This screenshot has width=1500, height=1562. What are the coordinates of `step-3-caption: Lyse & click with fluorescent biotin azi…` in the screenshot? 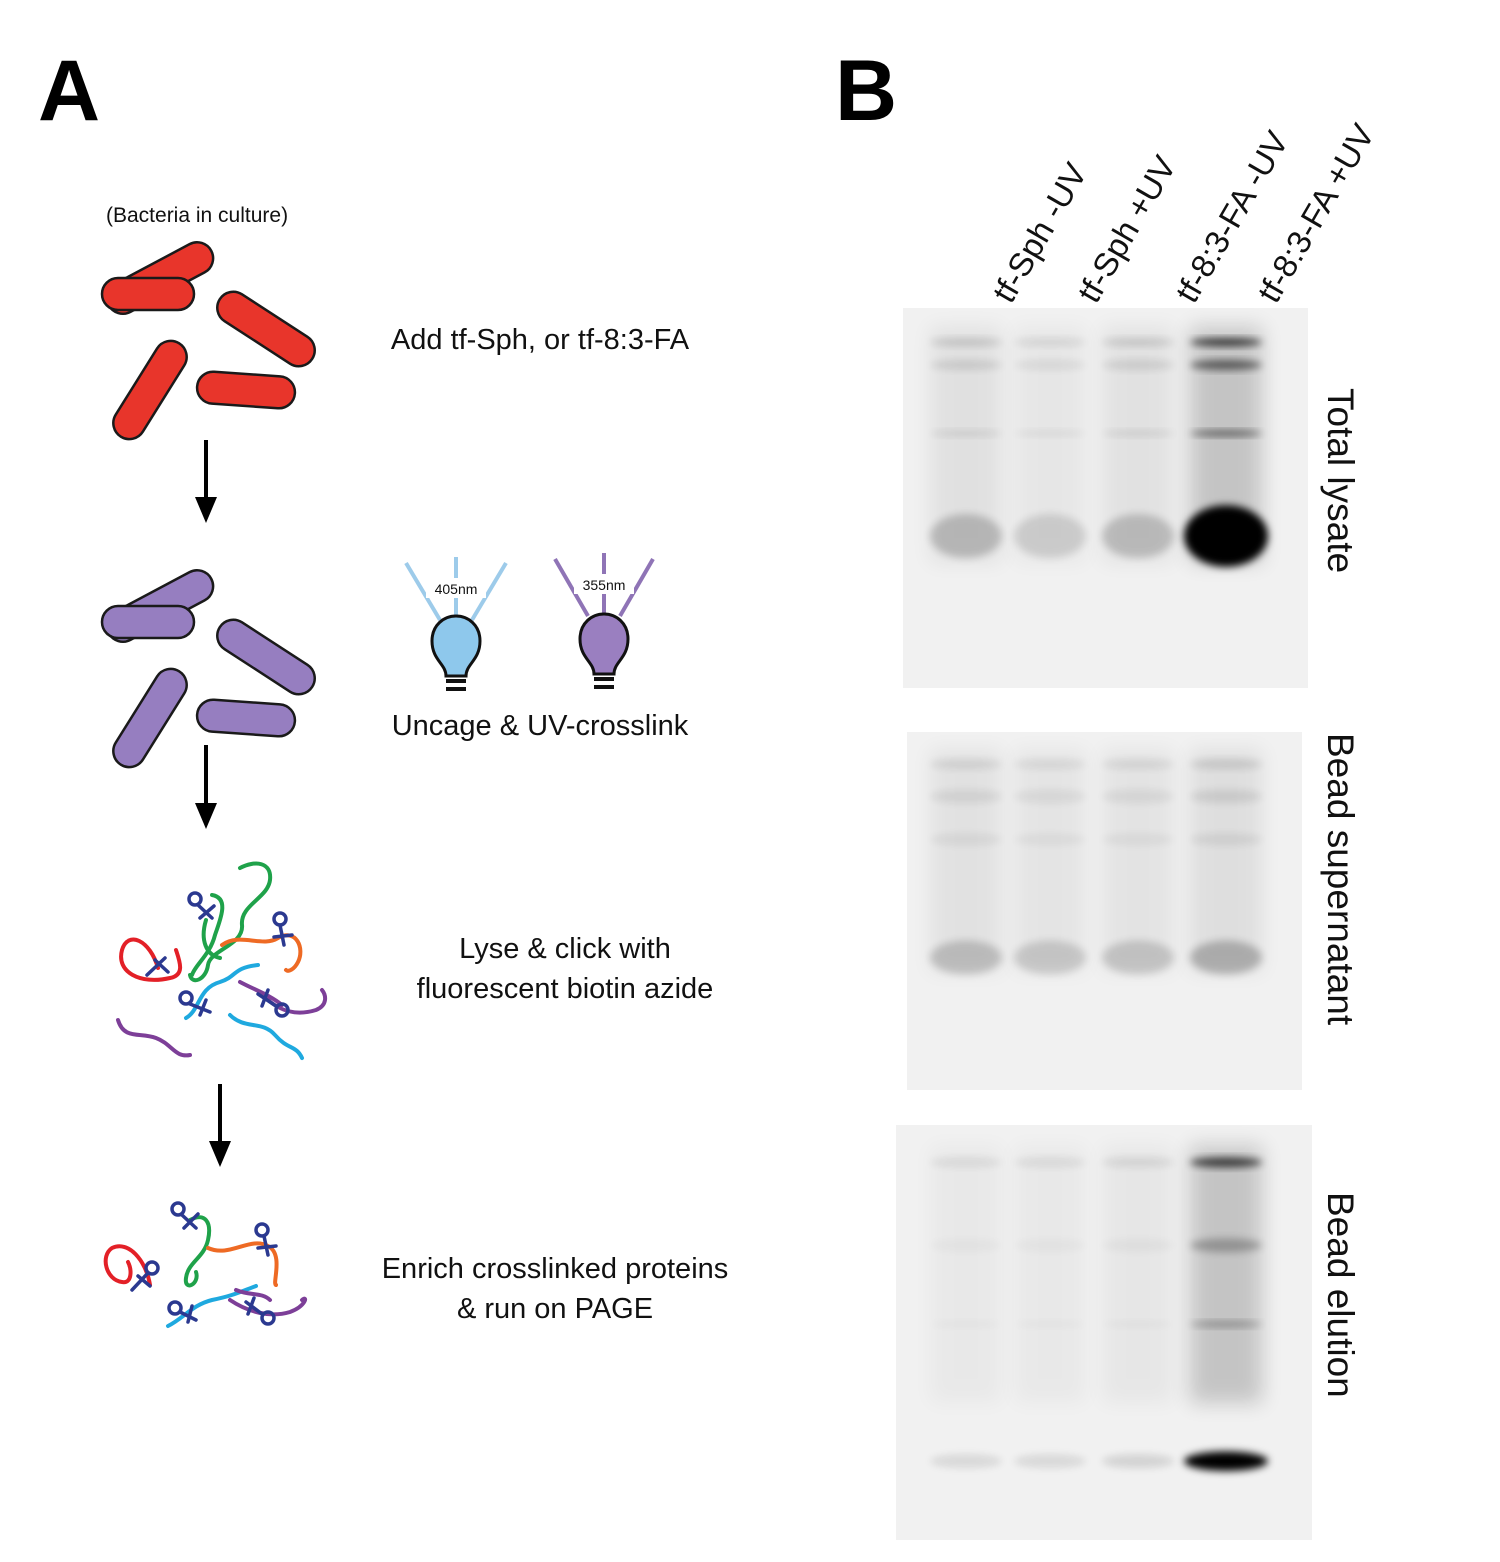 It's located at (565, 969).